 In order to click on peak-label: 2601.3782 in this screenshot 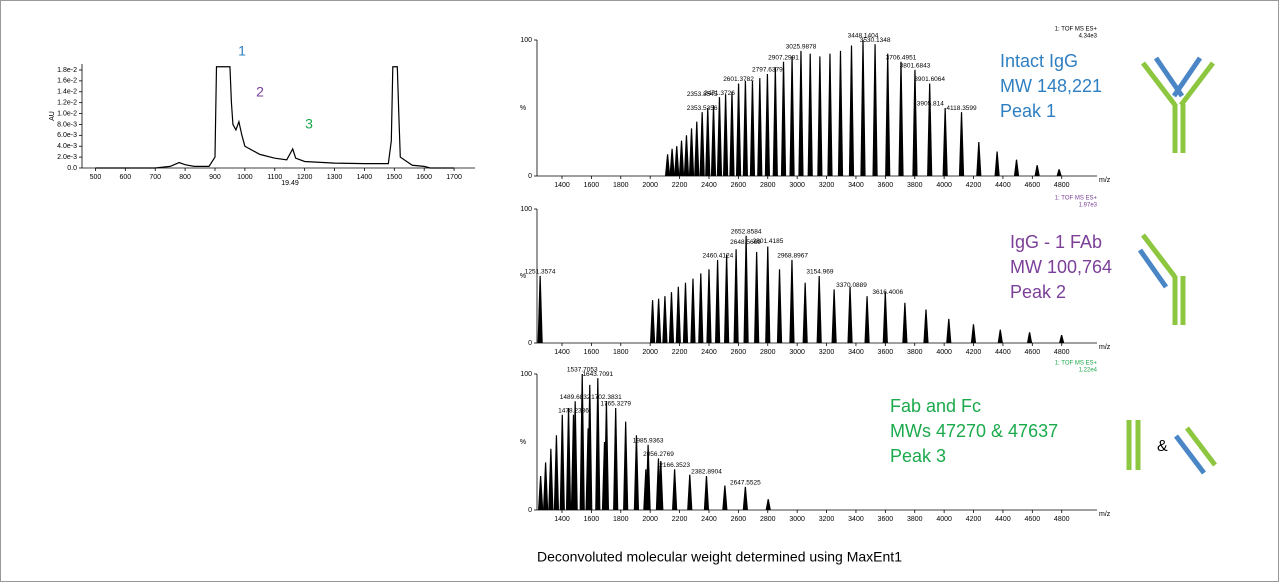, I will do `click(738, 79)`.